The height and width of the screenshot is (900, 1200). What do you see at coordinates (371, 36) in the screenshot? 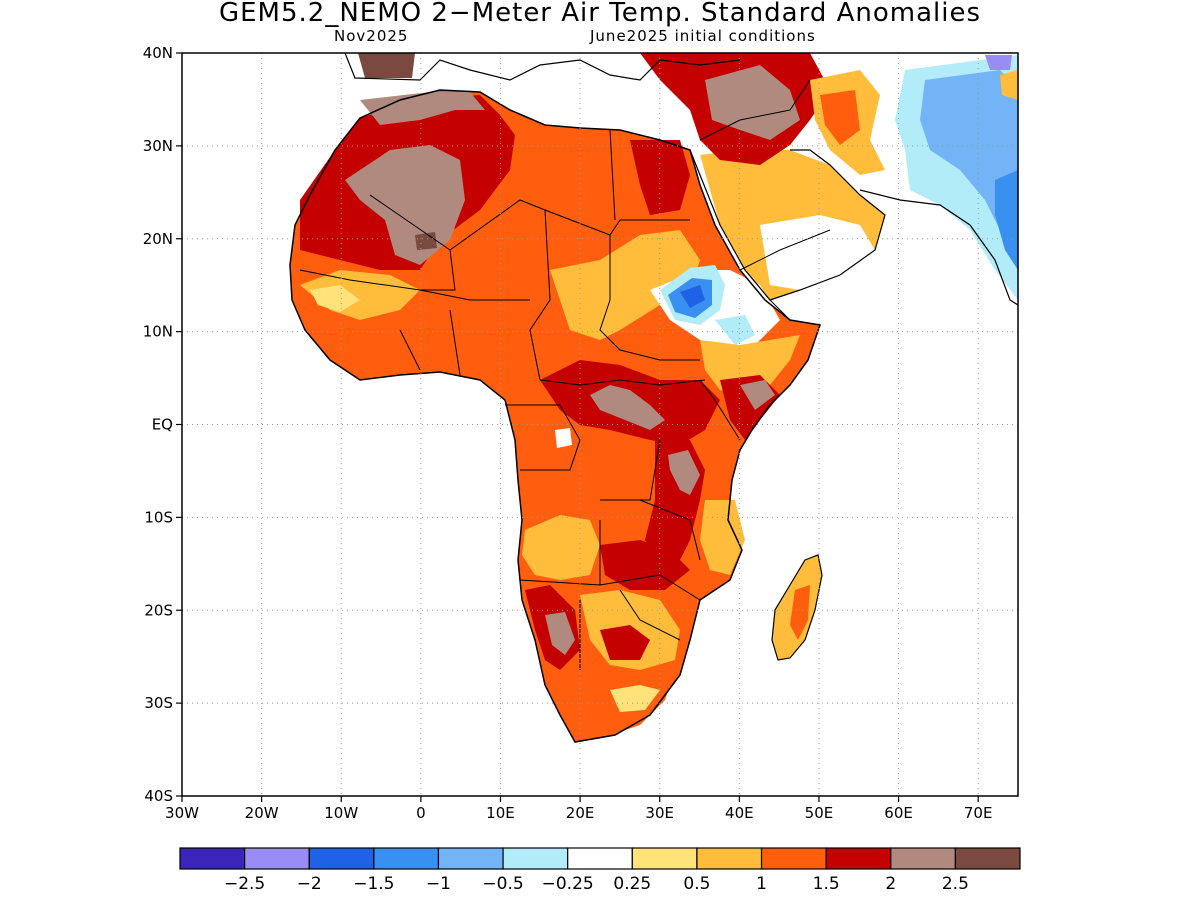
I see `forecast-month: Nov2025` at bounding box center [371, 36].